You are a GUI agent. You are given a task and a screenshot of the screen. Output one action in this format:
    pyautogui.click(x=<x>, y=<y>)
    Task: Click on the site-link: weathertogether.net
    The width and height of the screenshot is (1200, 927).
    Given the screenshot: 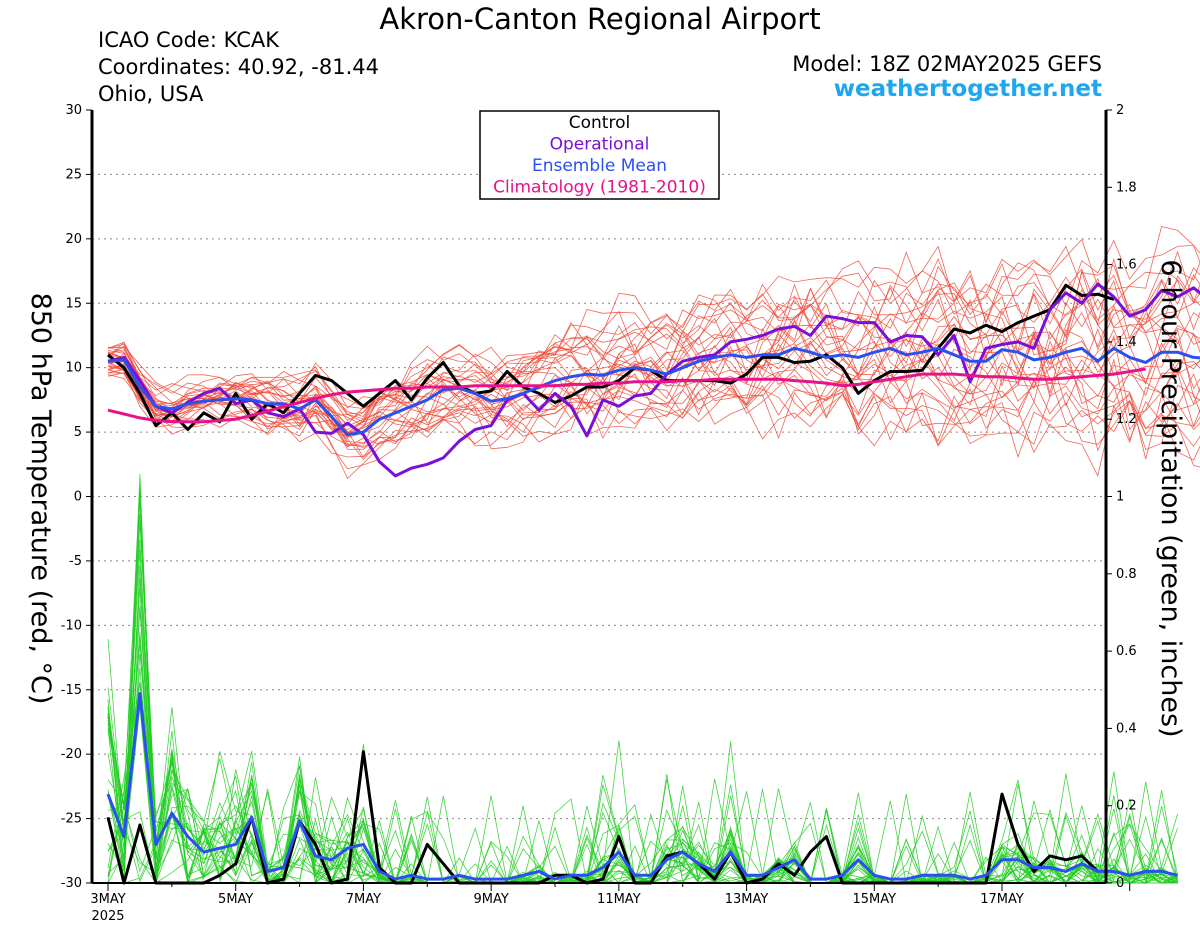 What is the action you would take?
    pyautogui.click(x=967, y=89)
    